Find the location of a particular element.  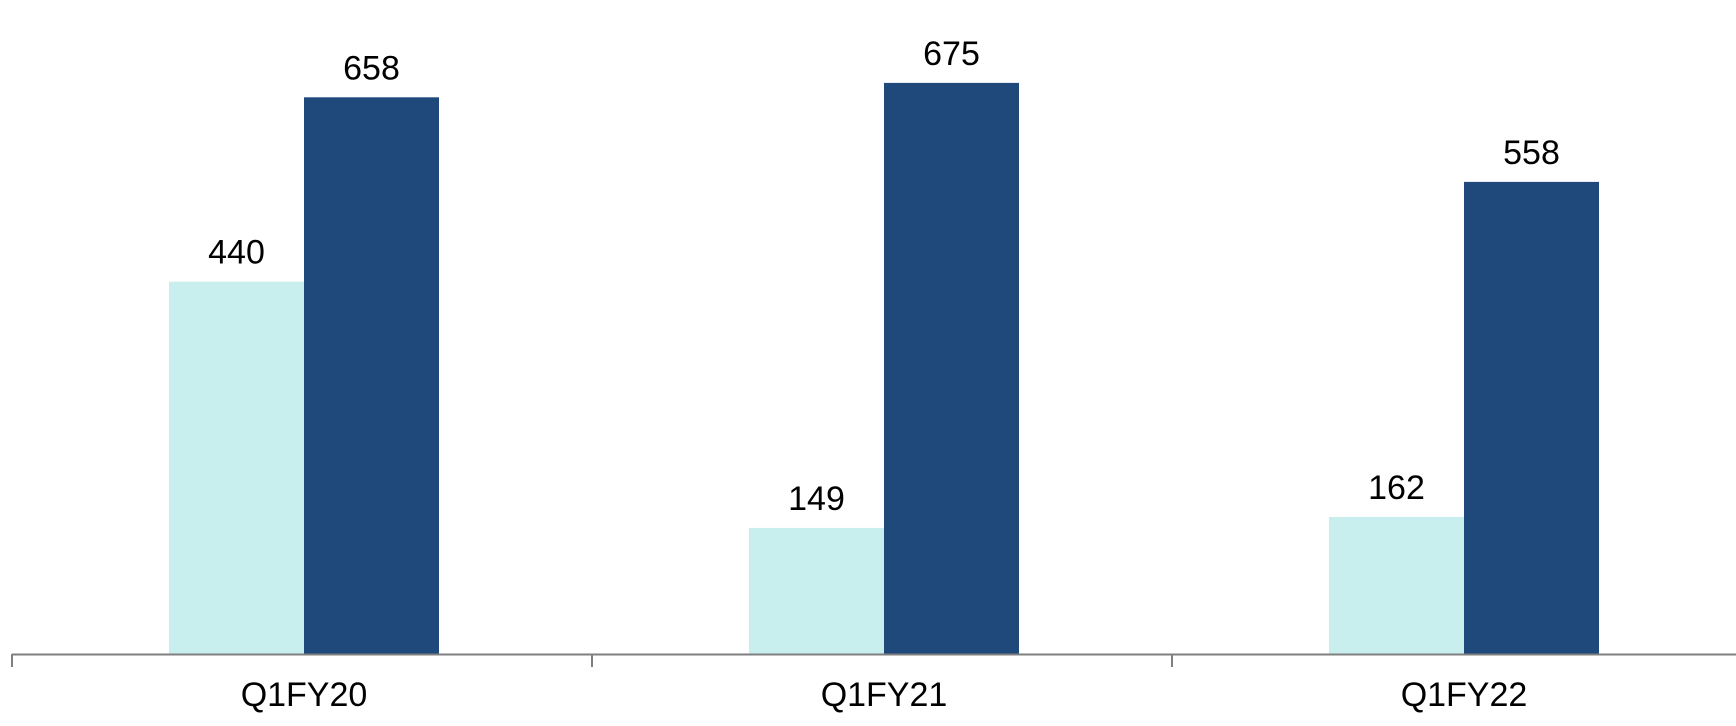

data-label-q1fy20-series2: 658 is located at coordinates (371, 68).